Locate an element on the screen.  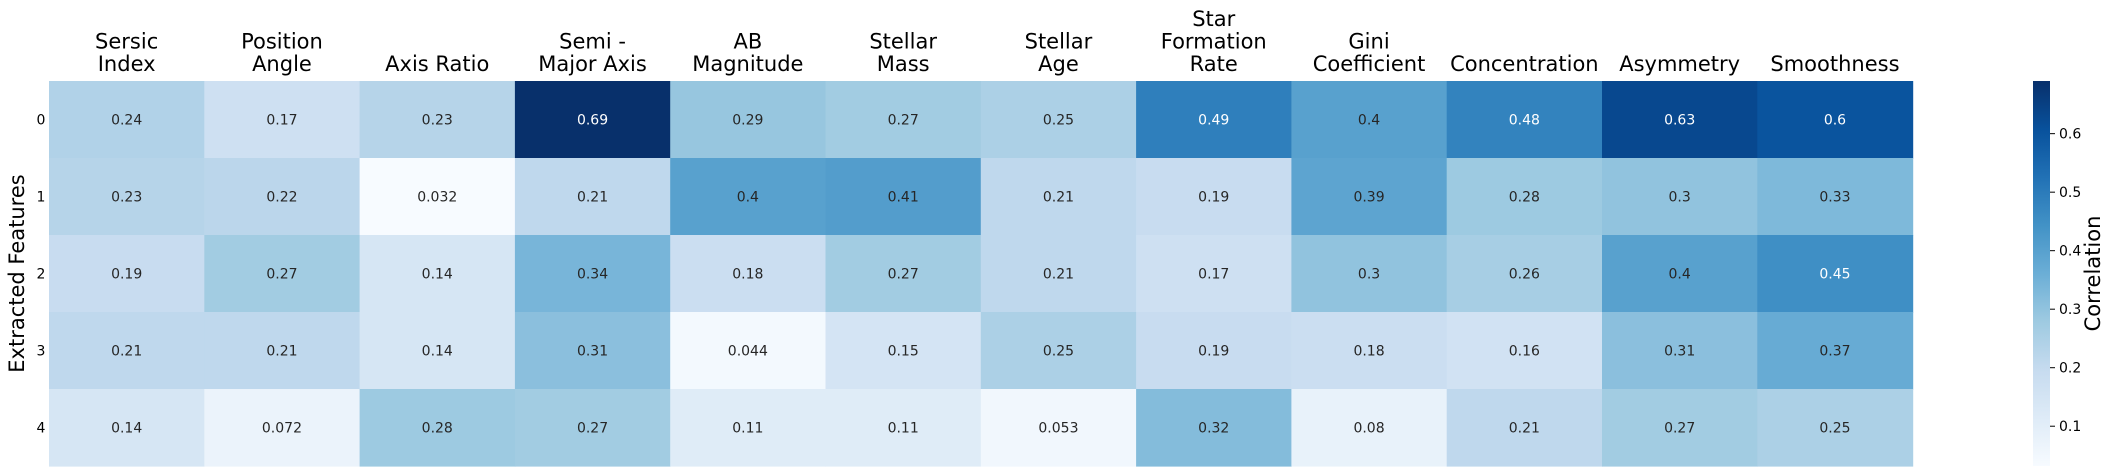
column-label: Asymmetry is located at coordinates (1679, 64).